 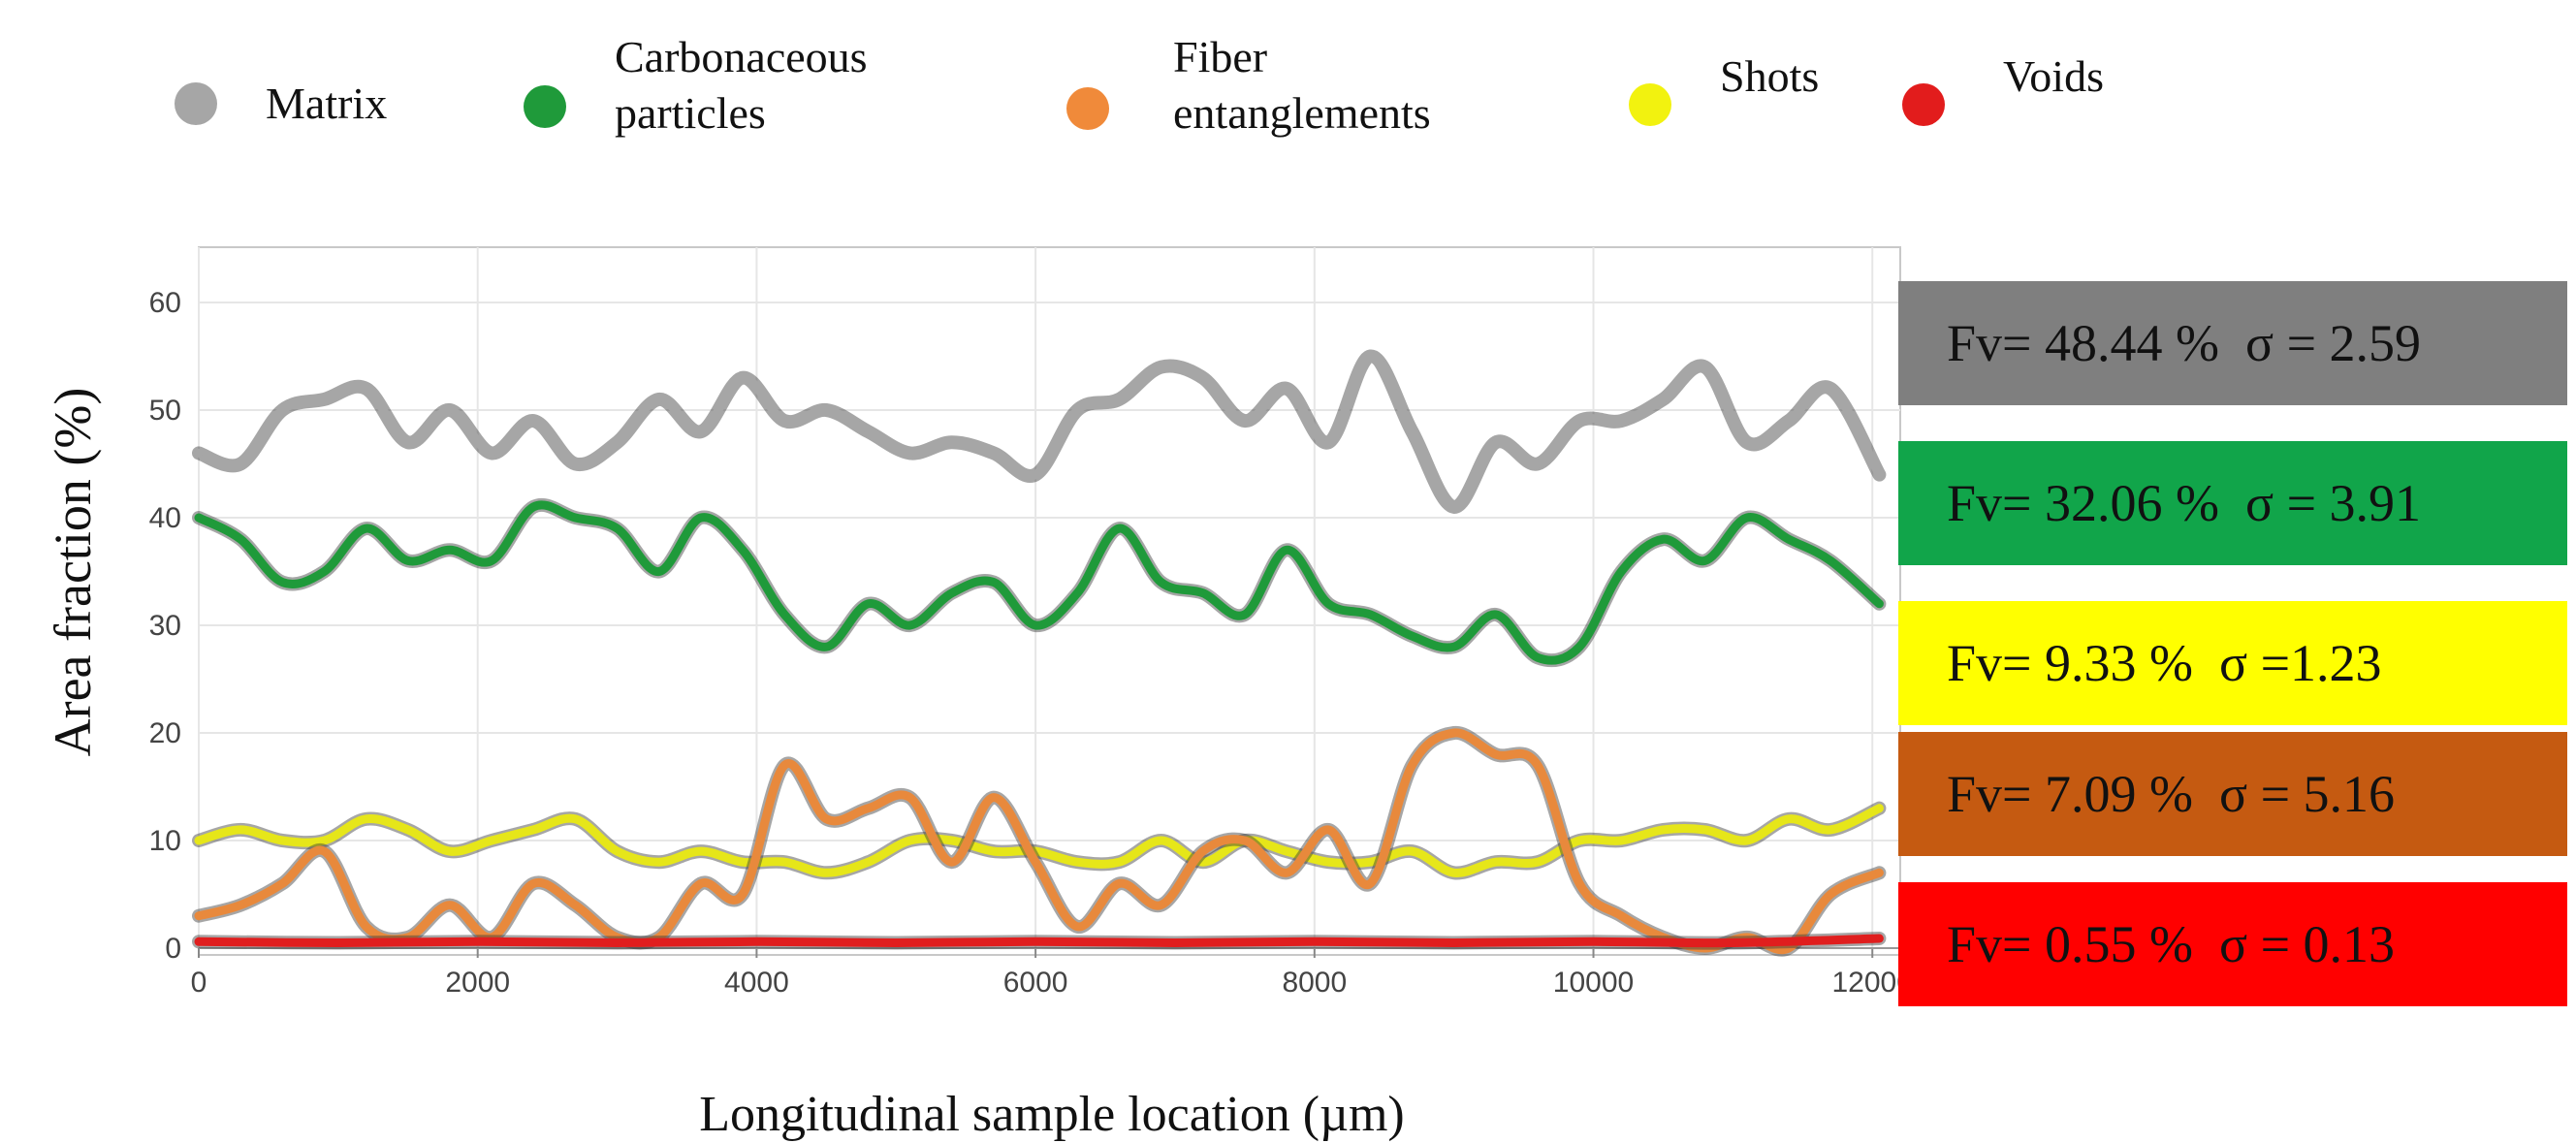 What do you see at coordinates (165, 518) in the screenshot?
I see `y-tick-label: 40` at bounding box center [165, 518].